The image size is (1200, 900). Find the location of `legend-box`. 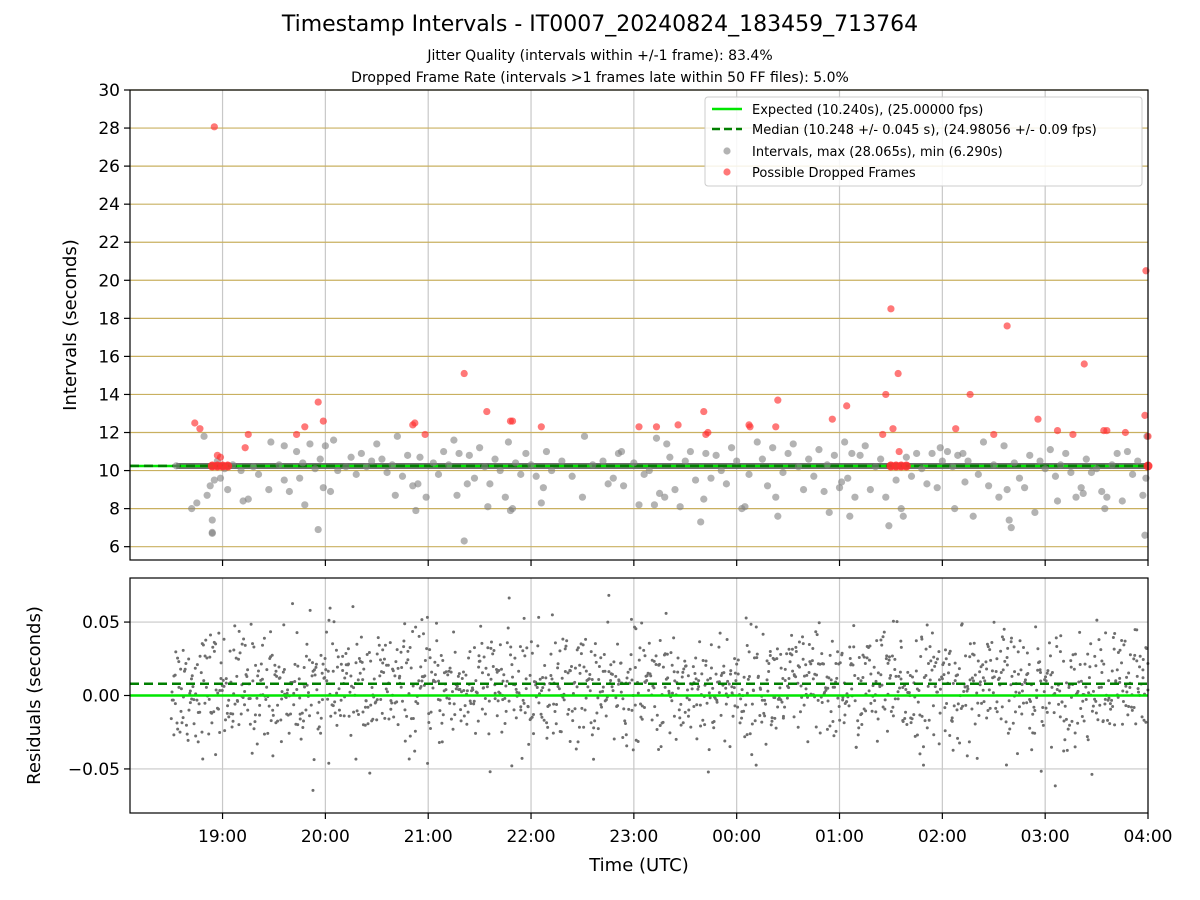

legend-box is located at coordinates (923, 141).